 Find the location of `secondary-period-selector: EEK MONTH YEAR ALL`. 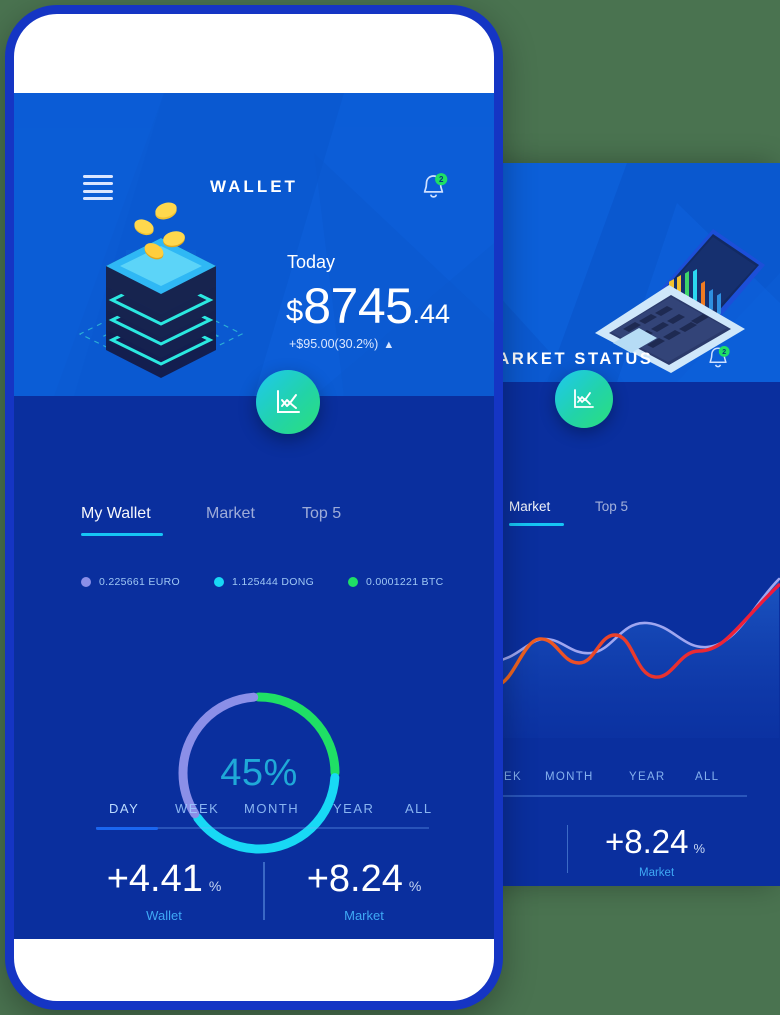

secondary-period-selector: EEK MONTH YEAR ALL is located at coordinates (633, 788).